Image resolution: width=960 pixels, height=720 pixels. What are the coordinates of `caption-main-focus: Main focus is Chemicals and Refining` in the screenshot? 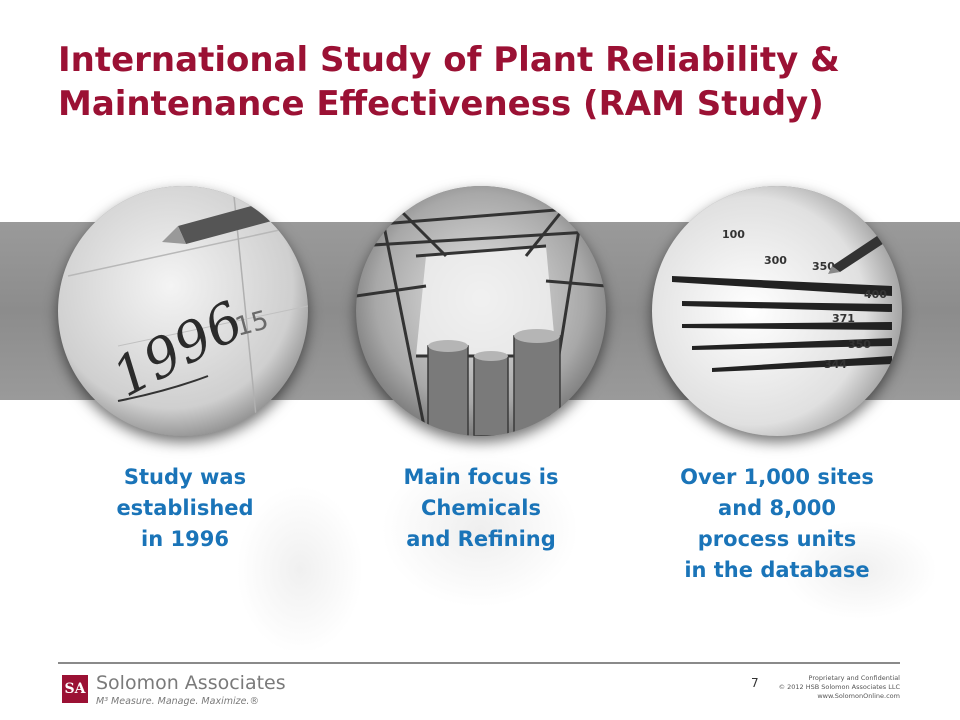 It's located at (481, 508).